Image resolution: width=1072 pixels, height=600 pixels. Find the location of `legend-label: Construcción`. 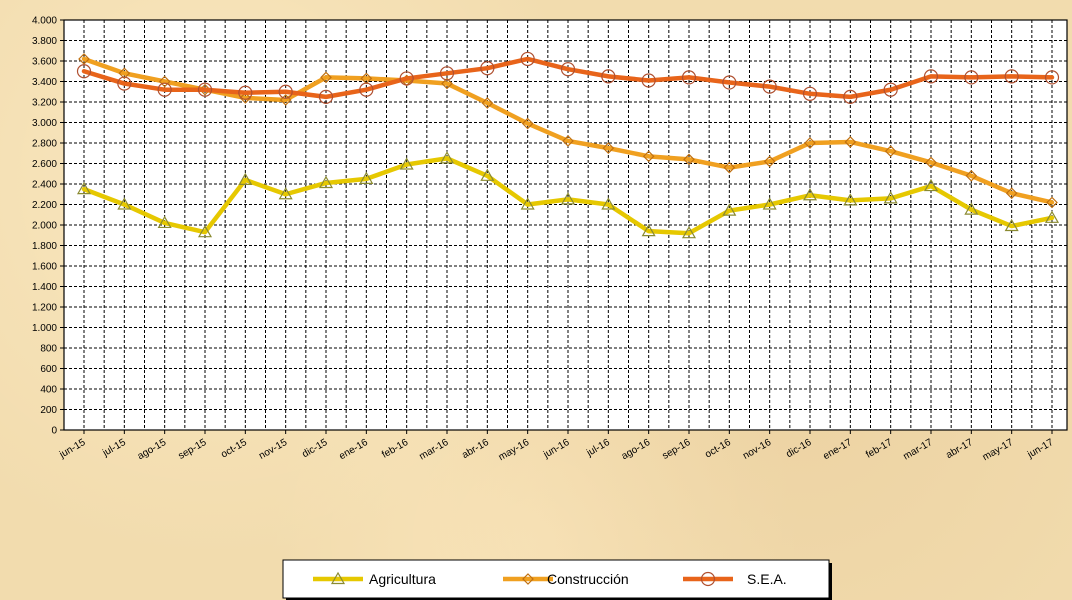

legend-label: Construcción is located at coordinates (588, 579).